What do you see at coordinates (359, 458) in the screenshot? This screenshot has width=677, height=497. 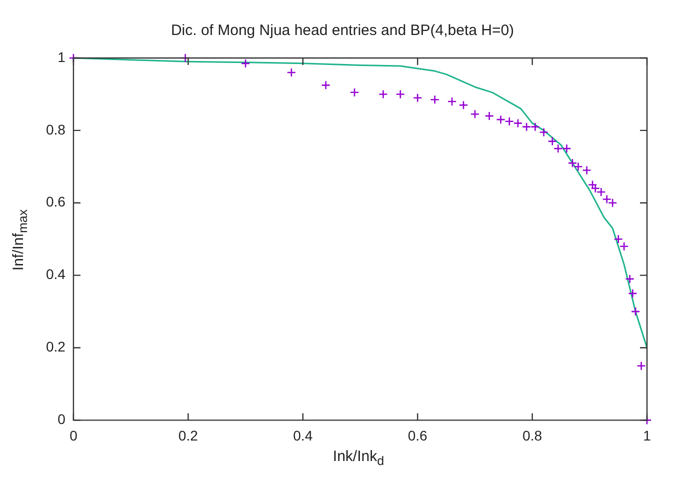 I see `x-axis-title: Ink/Ink$_{d}$` at bounding box center [359, 458].